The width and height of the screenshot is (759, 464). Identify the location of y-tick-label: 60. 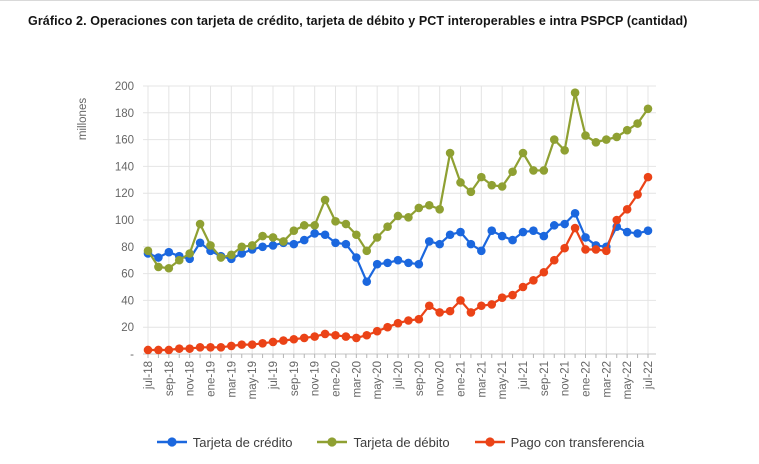
(127, 275).